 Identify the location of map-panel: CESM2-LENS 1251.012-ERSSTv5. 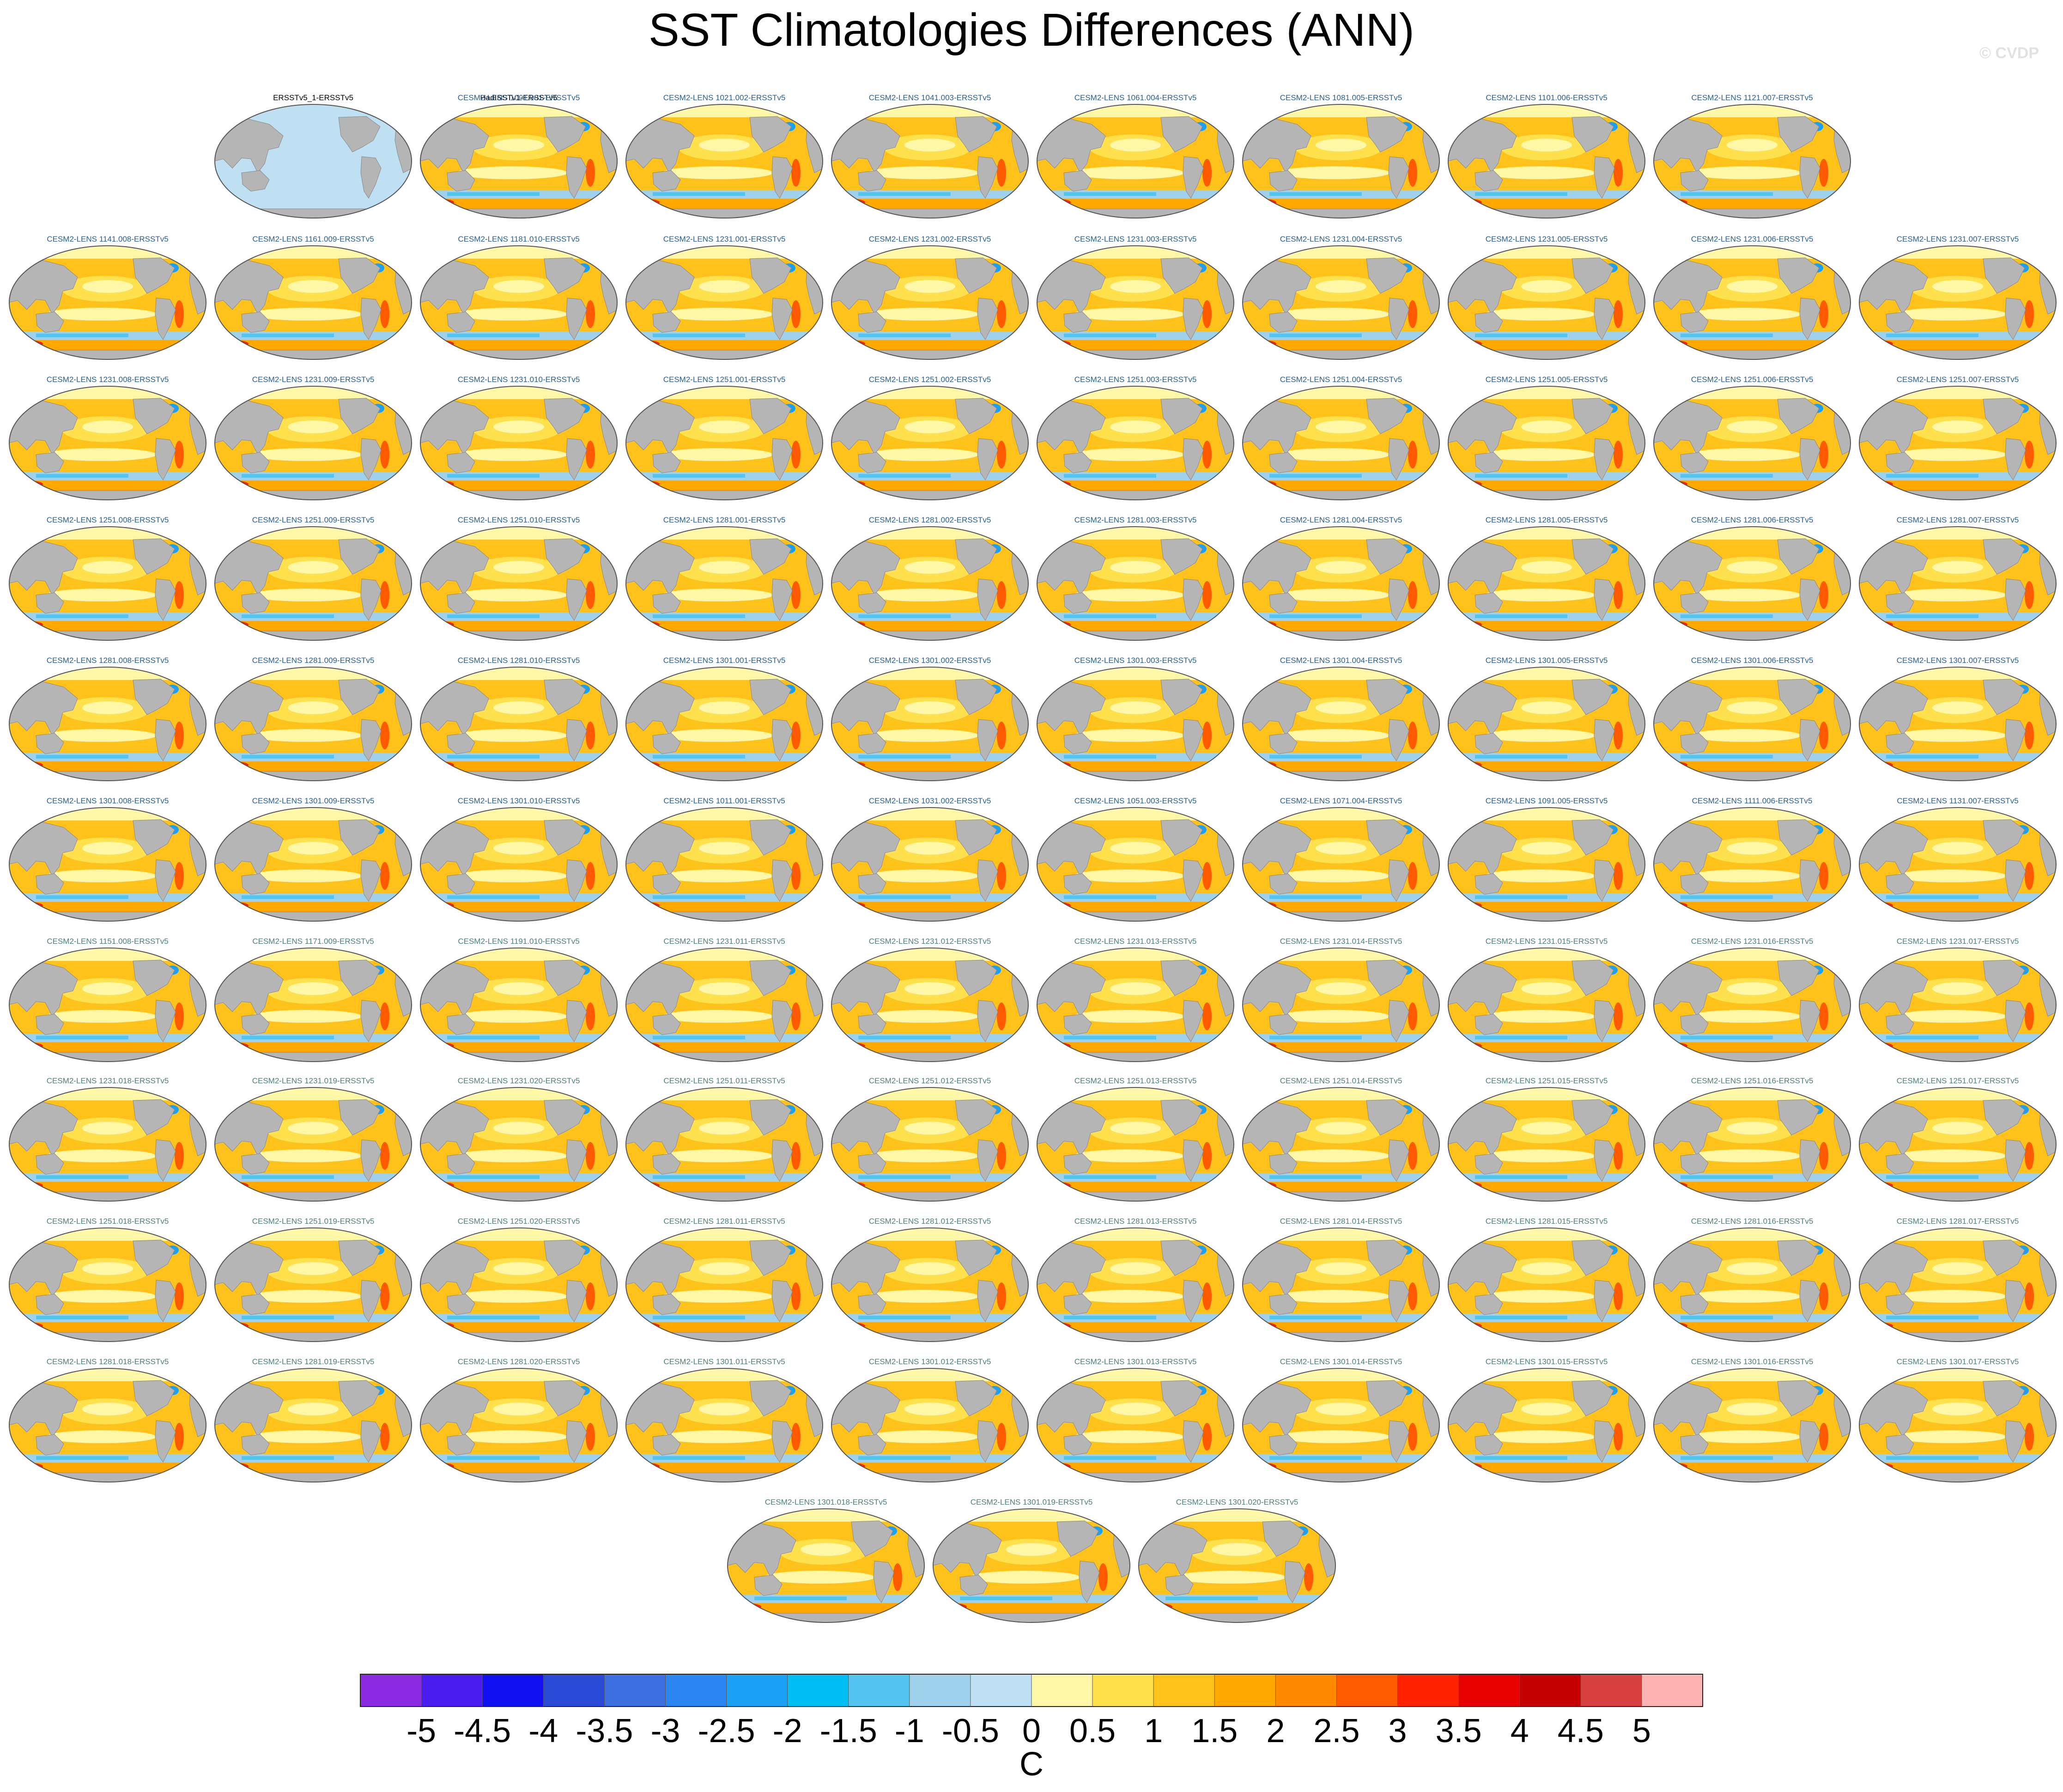
(930, 1139).